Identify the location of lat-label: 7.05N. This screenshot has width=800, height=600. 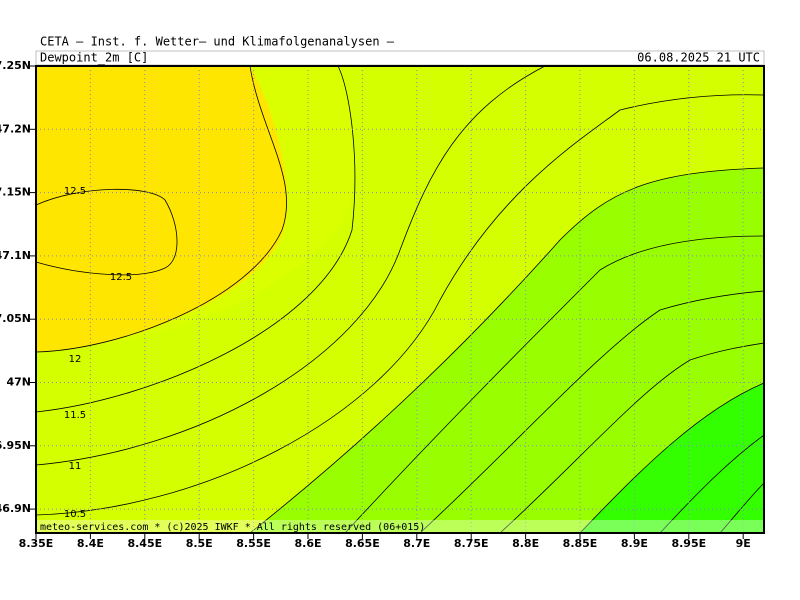
(15, 318).